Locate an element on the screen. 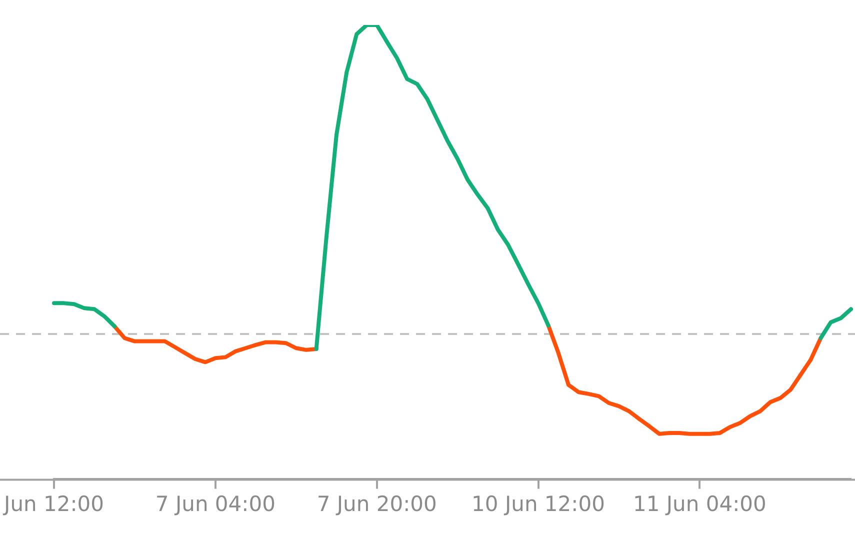 This screenshot has width=855, height=534. x-tick-label: 11 Jun 04:00 is located at coordinates (699, 504).